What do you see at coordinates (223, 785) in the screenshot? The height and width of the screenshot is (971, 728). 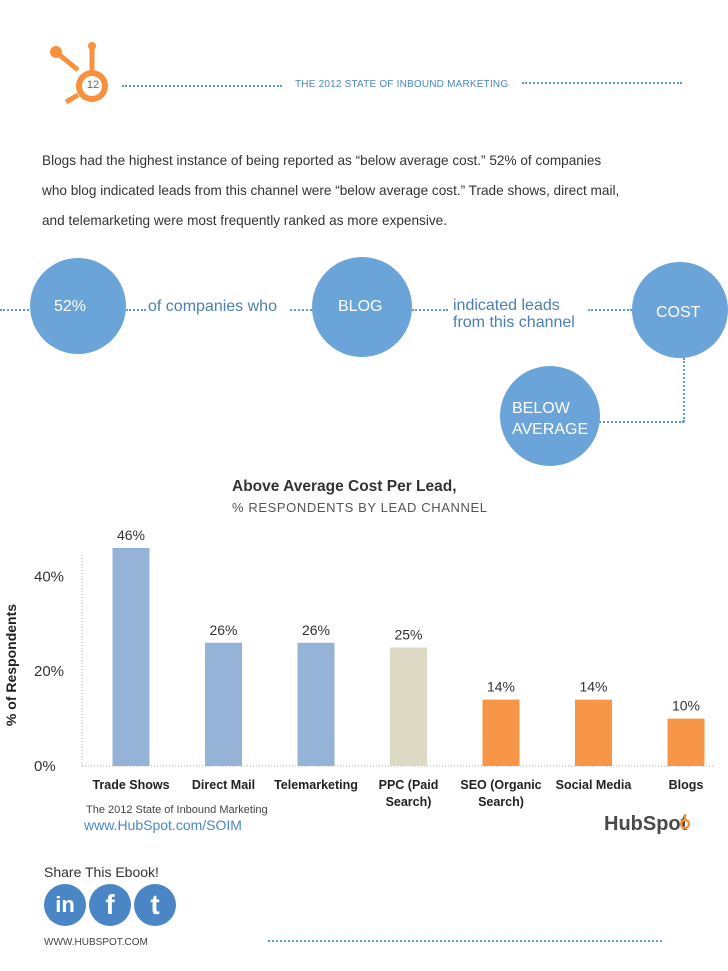 I see `category-label: Direct Mail` at bounding box center [223, 785].